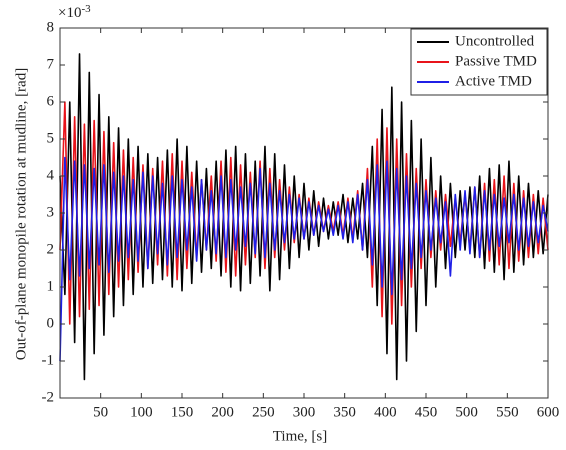  What do you see at coordinates (51, 138) in the screenshot?
I see `y-tick-label: 5` at bounding box center [51, 138].